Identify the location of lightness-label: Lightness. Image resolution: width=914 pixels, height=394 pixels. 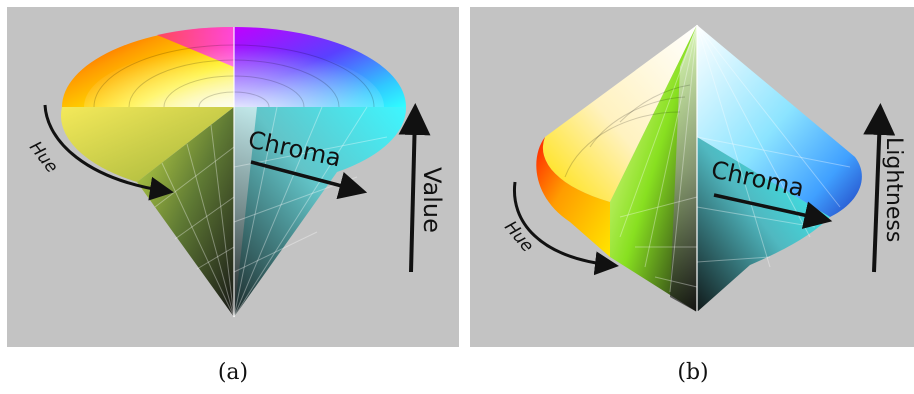
(893, 189).